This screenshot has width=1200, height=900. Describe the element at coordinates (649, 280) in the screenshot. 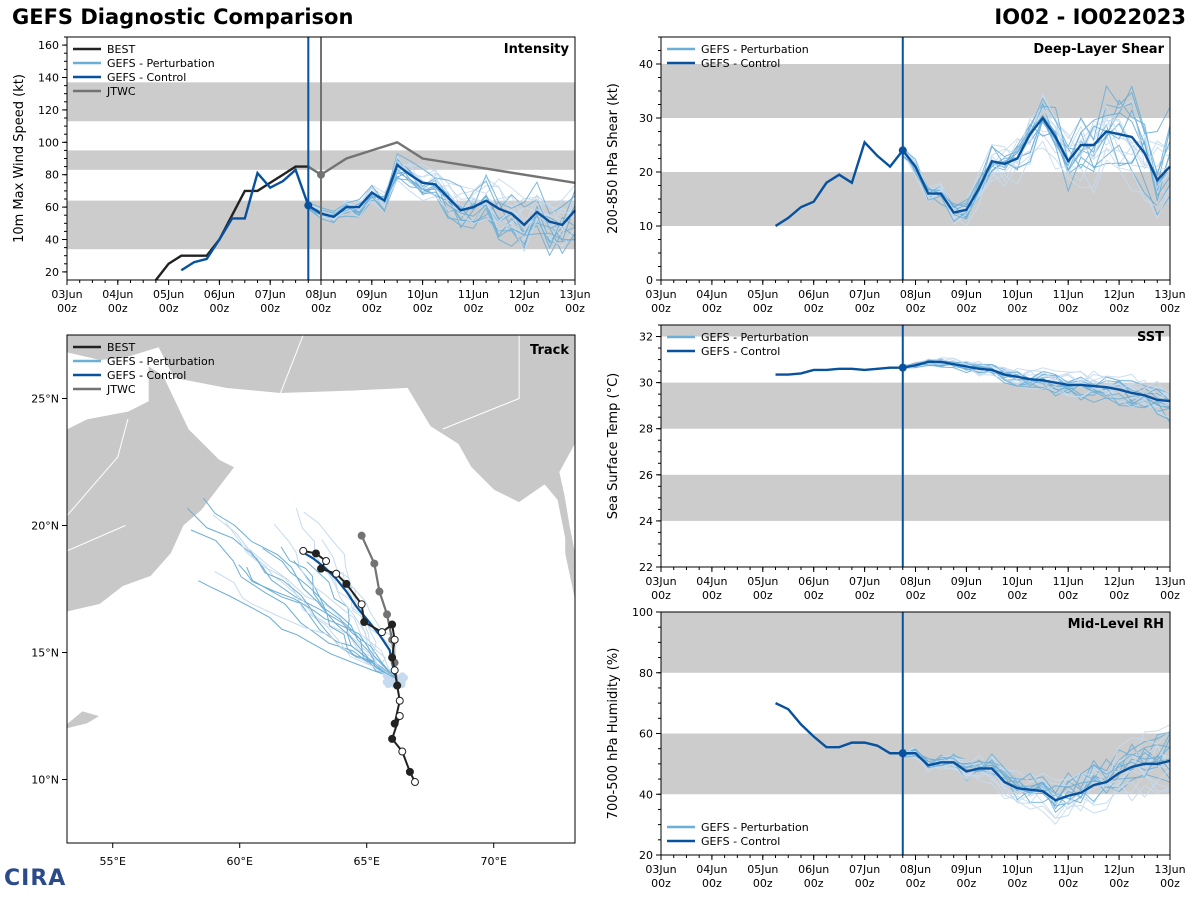

I see `y-tick-label: 0` at that location.